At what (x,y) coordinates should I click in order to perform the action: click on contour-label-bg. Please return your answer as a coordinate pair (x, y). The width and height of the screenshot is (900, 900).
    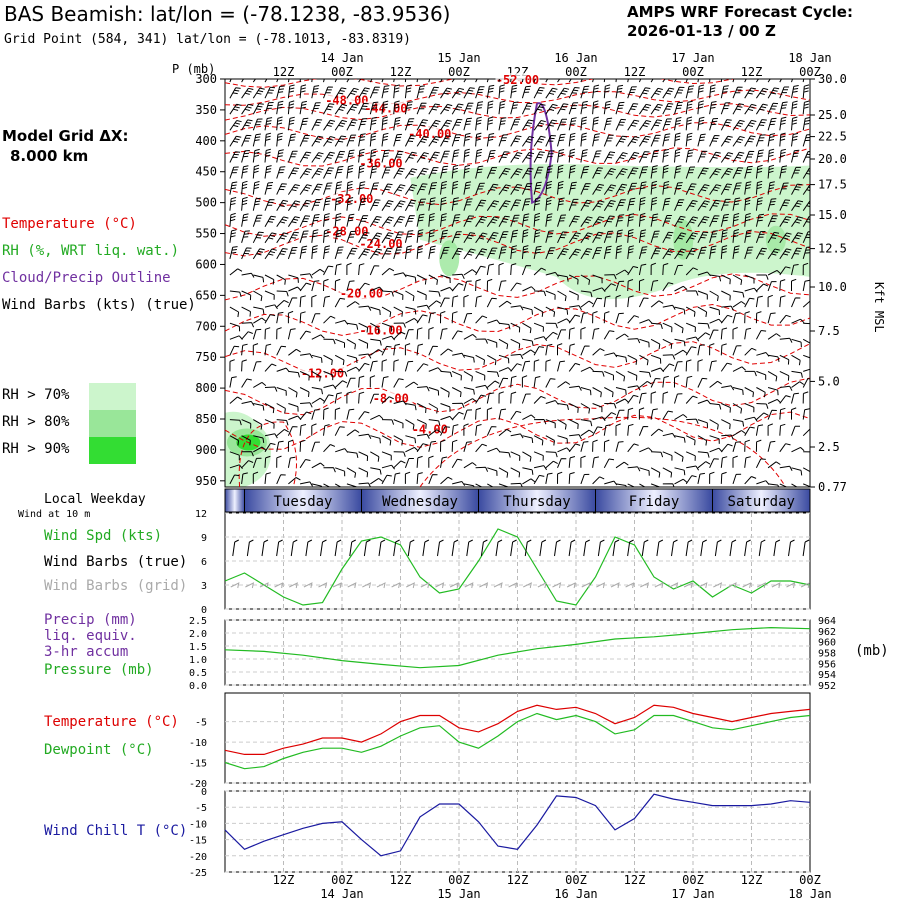
    Looking at the image, I should click on (346, 231).